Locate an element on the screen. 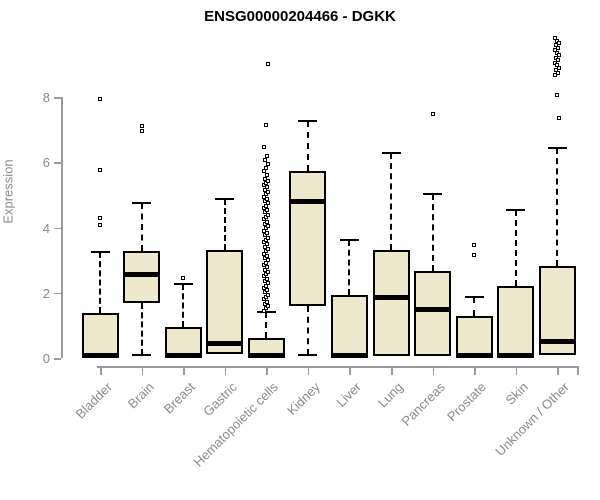 This screenshot has width=600, height=500. x-axis-line is located at coordinates (337, 367).